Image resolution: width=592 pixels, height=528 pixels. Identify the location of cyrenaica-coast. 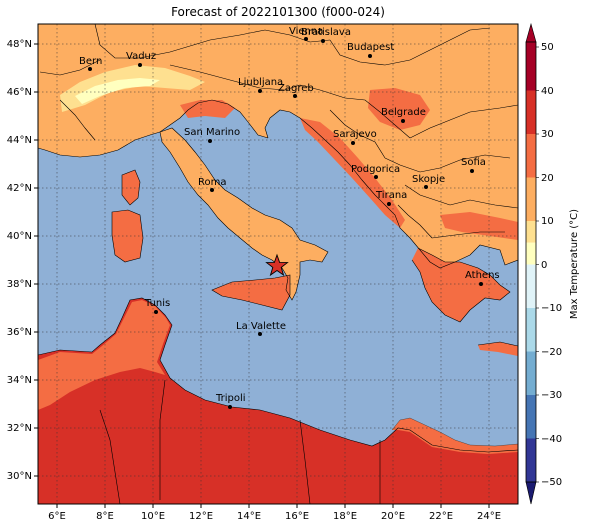
(455, 436).